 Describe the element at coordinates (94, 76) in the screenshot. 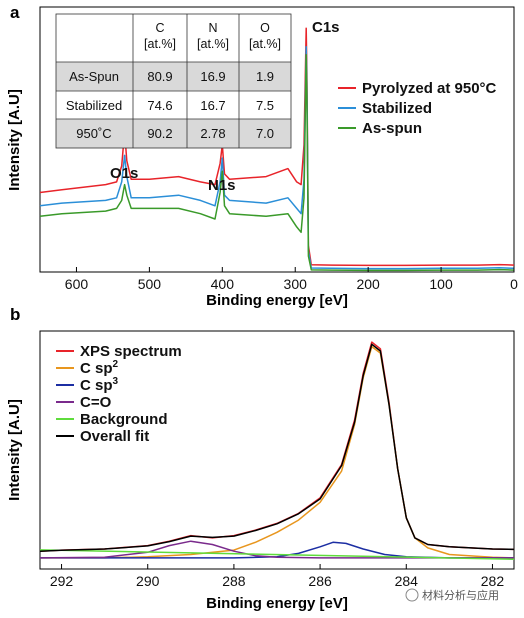

I see `table-row-label: As-Spun` at that location.